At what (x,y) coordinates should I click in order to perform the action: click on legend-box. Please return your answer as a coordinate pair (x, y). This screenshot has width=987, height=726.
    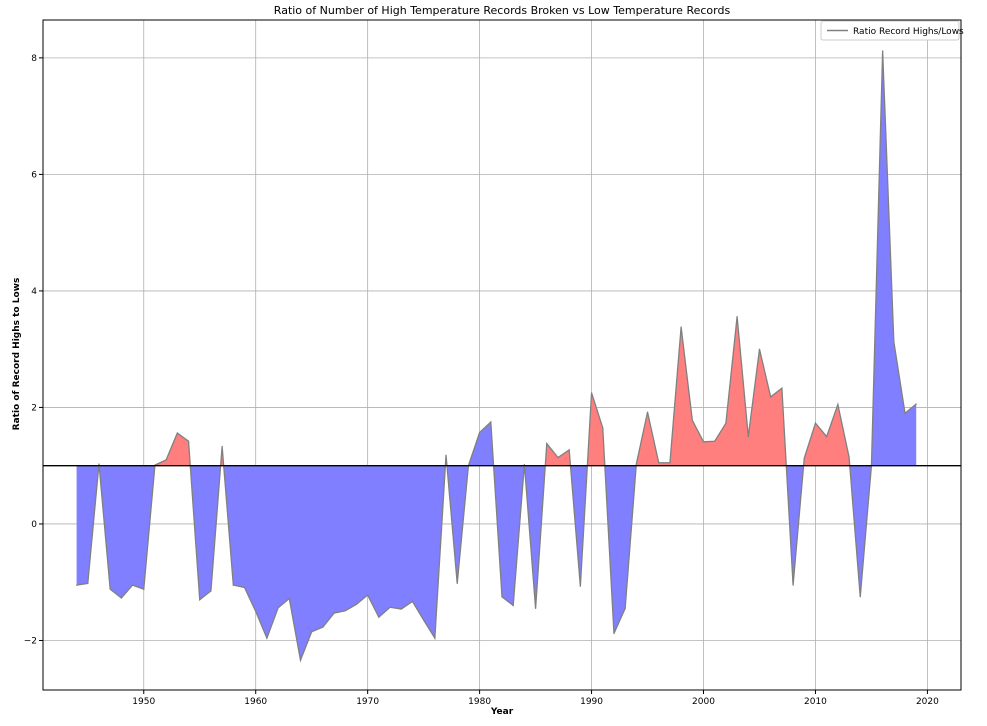
    Looking at the image, I should click on (890, 30).